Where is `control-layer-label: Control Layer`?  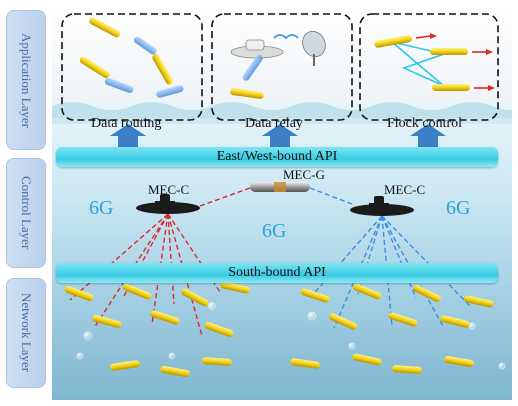
control-layer-label: Control Layer is located at coordinates (26, 213).